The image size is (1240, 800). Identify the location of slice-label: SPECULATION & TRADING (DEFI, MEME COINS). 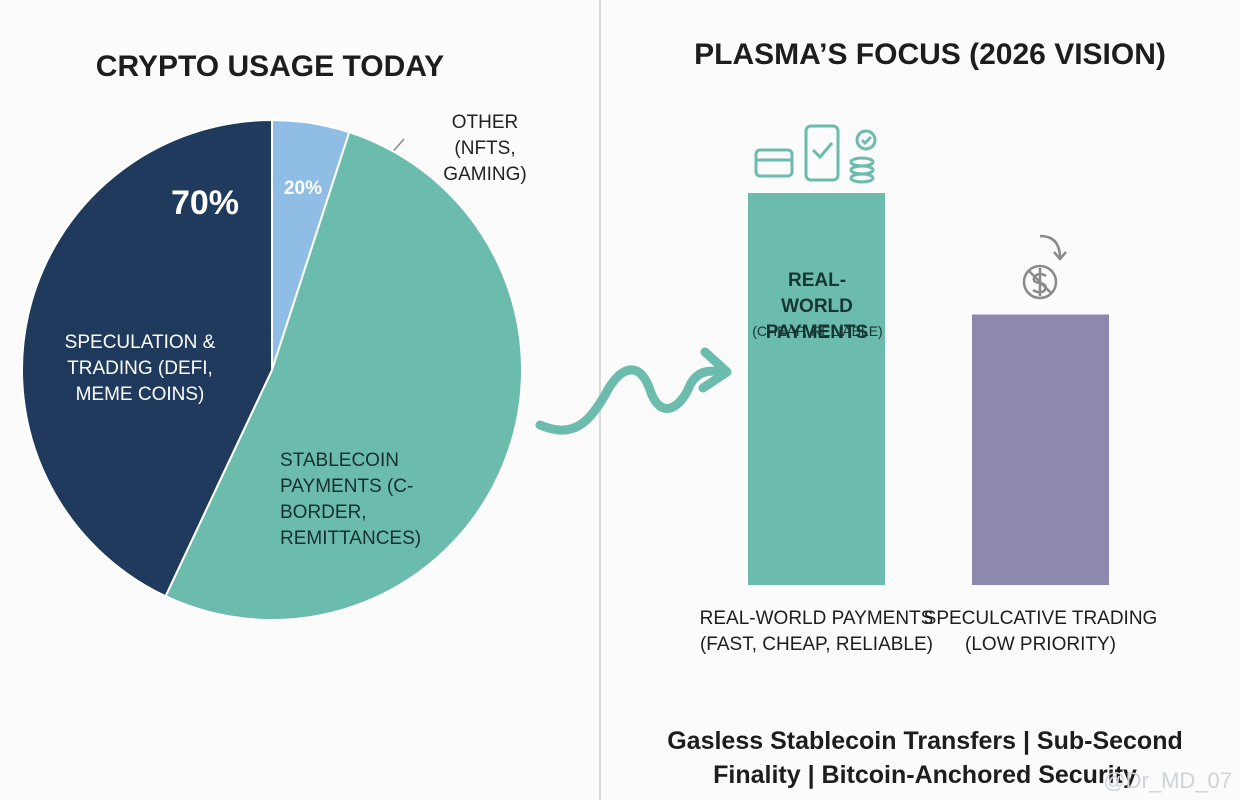
(140, 368).